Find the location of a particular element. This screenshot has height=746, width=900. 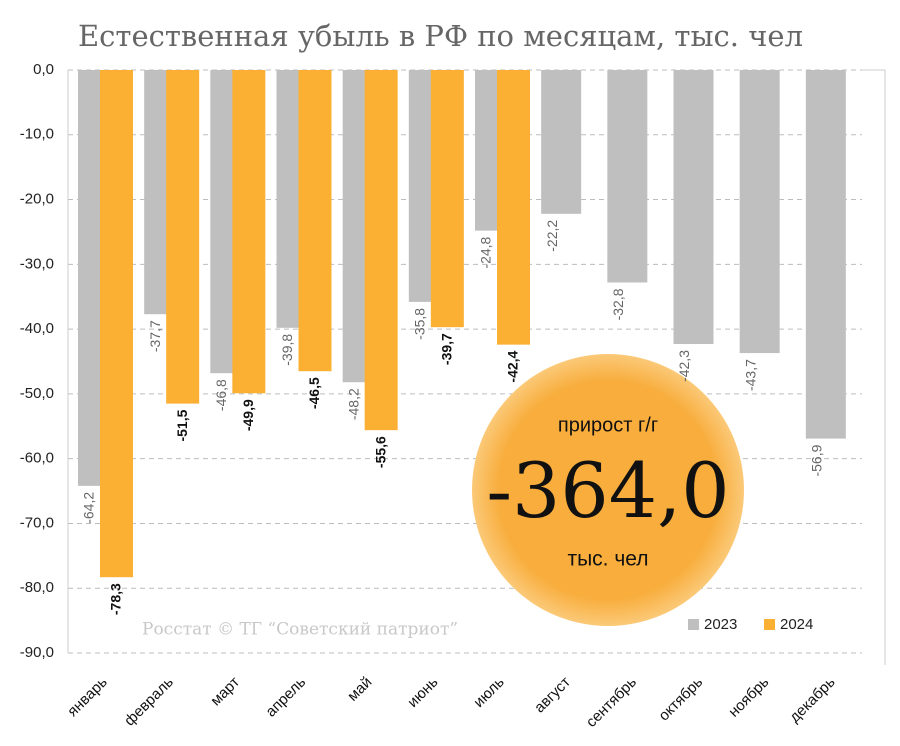

value-label: -46,5 is located at coordinates (314, 393).